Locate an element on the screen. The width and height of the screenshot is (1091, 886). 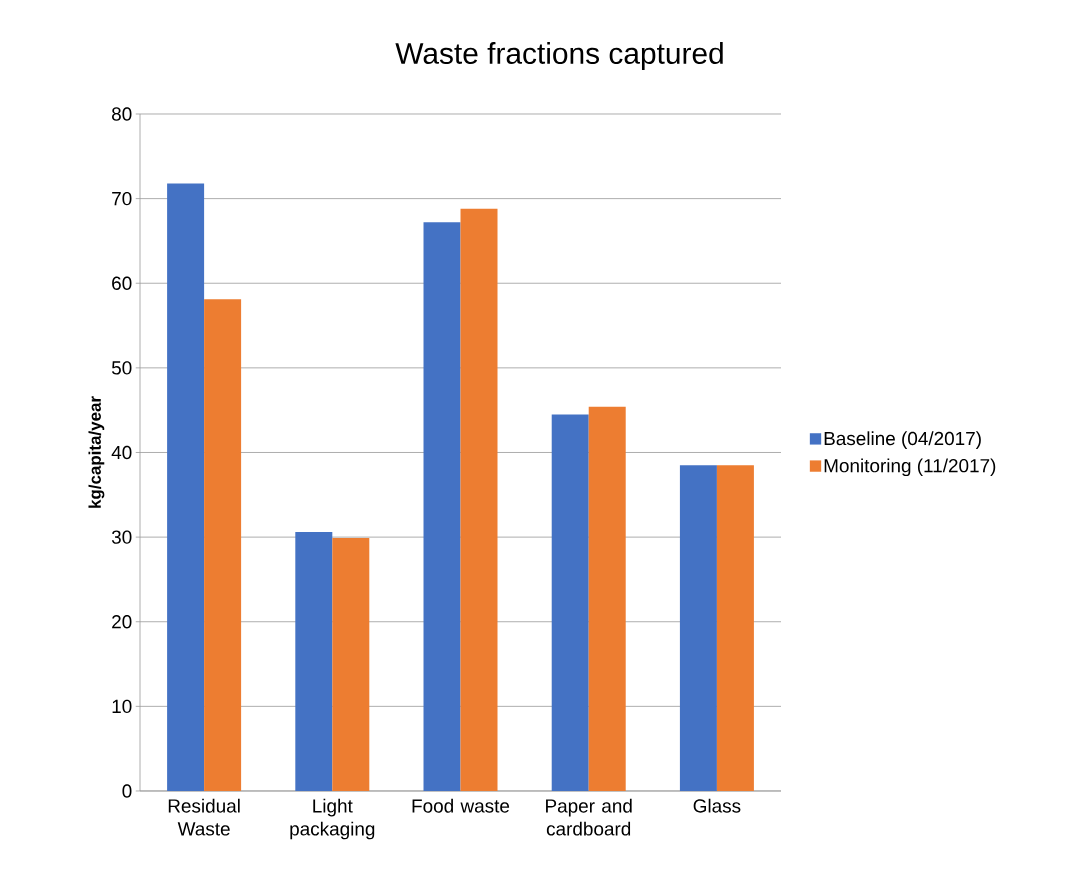
y-tick-label: 50 is located at coordinates (121, 368).